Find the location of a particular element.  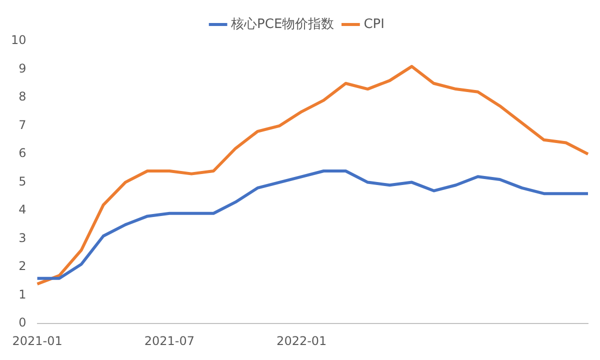

y-tick-label: 10 is located at coordinates (18, 40).